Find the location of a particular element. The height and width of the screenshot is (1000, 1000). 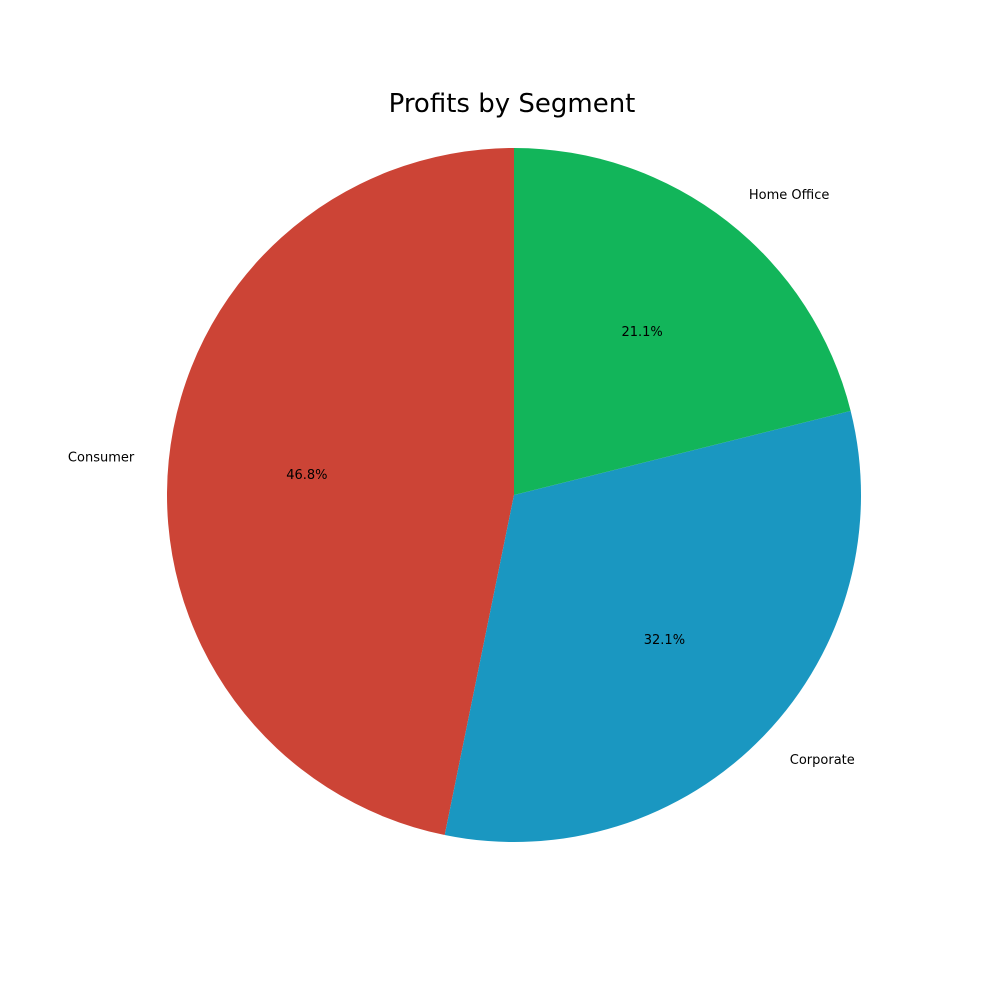

percent-label-home-office: 21.1% is located at coordinates (641, 332).